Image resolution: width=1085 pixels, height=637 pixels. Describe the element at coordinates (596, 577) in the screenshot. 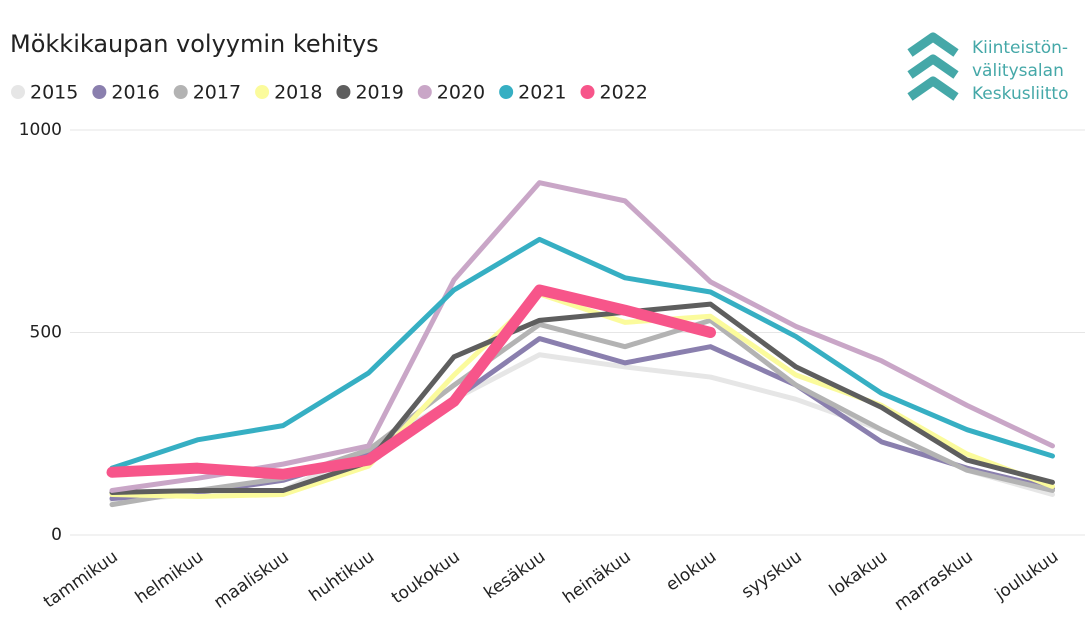

I see `x-tick-label: heinäkuu` at that location.